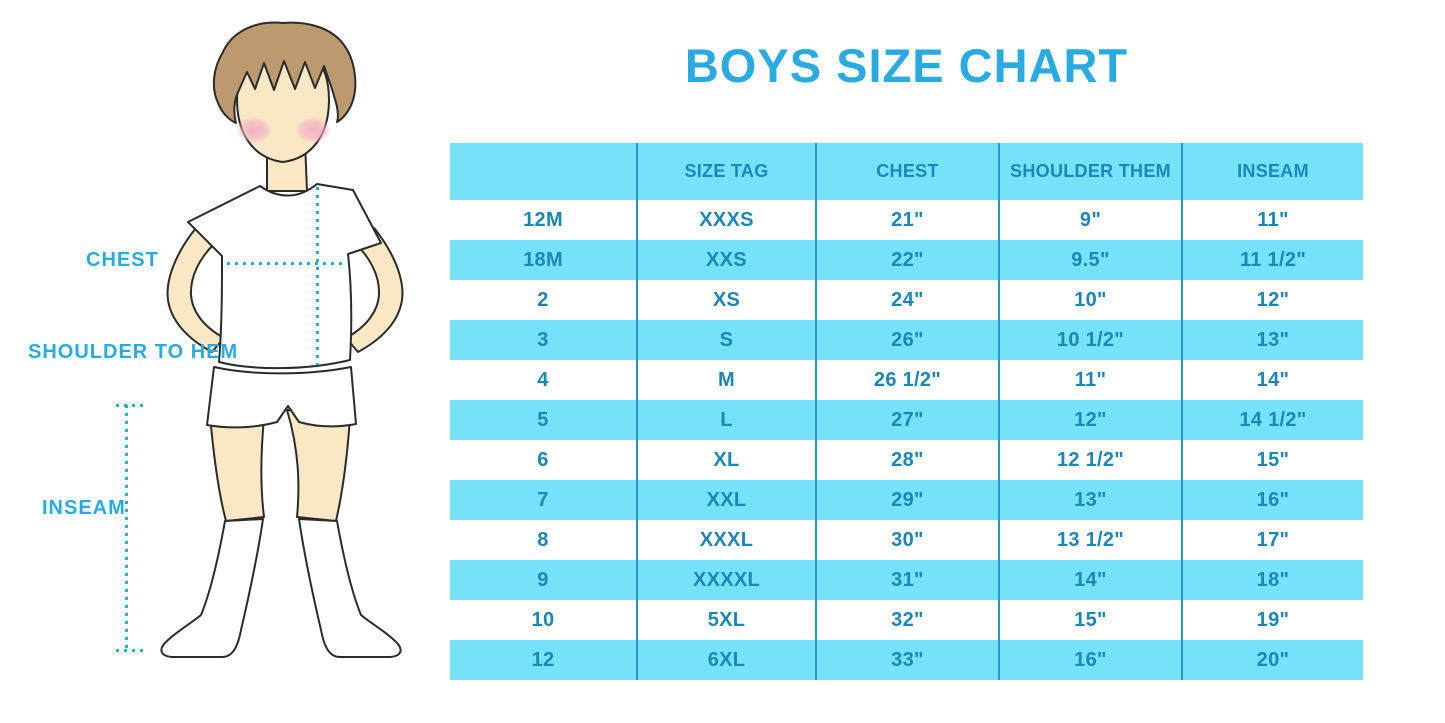 The width and height of the screenshot is (1445, 723). I want to click on table-cell: 2, so click(543, 299).